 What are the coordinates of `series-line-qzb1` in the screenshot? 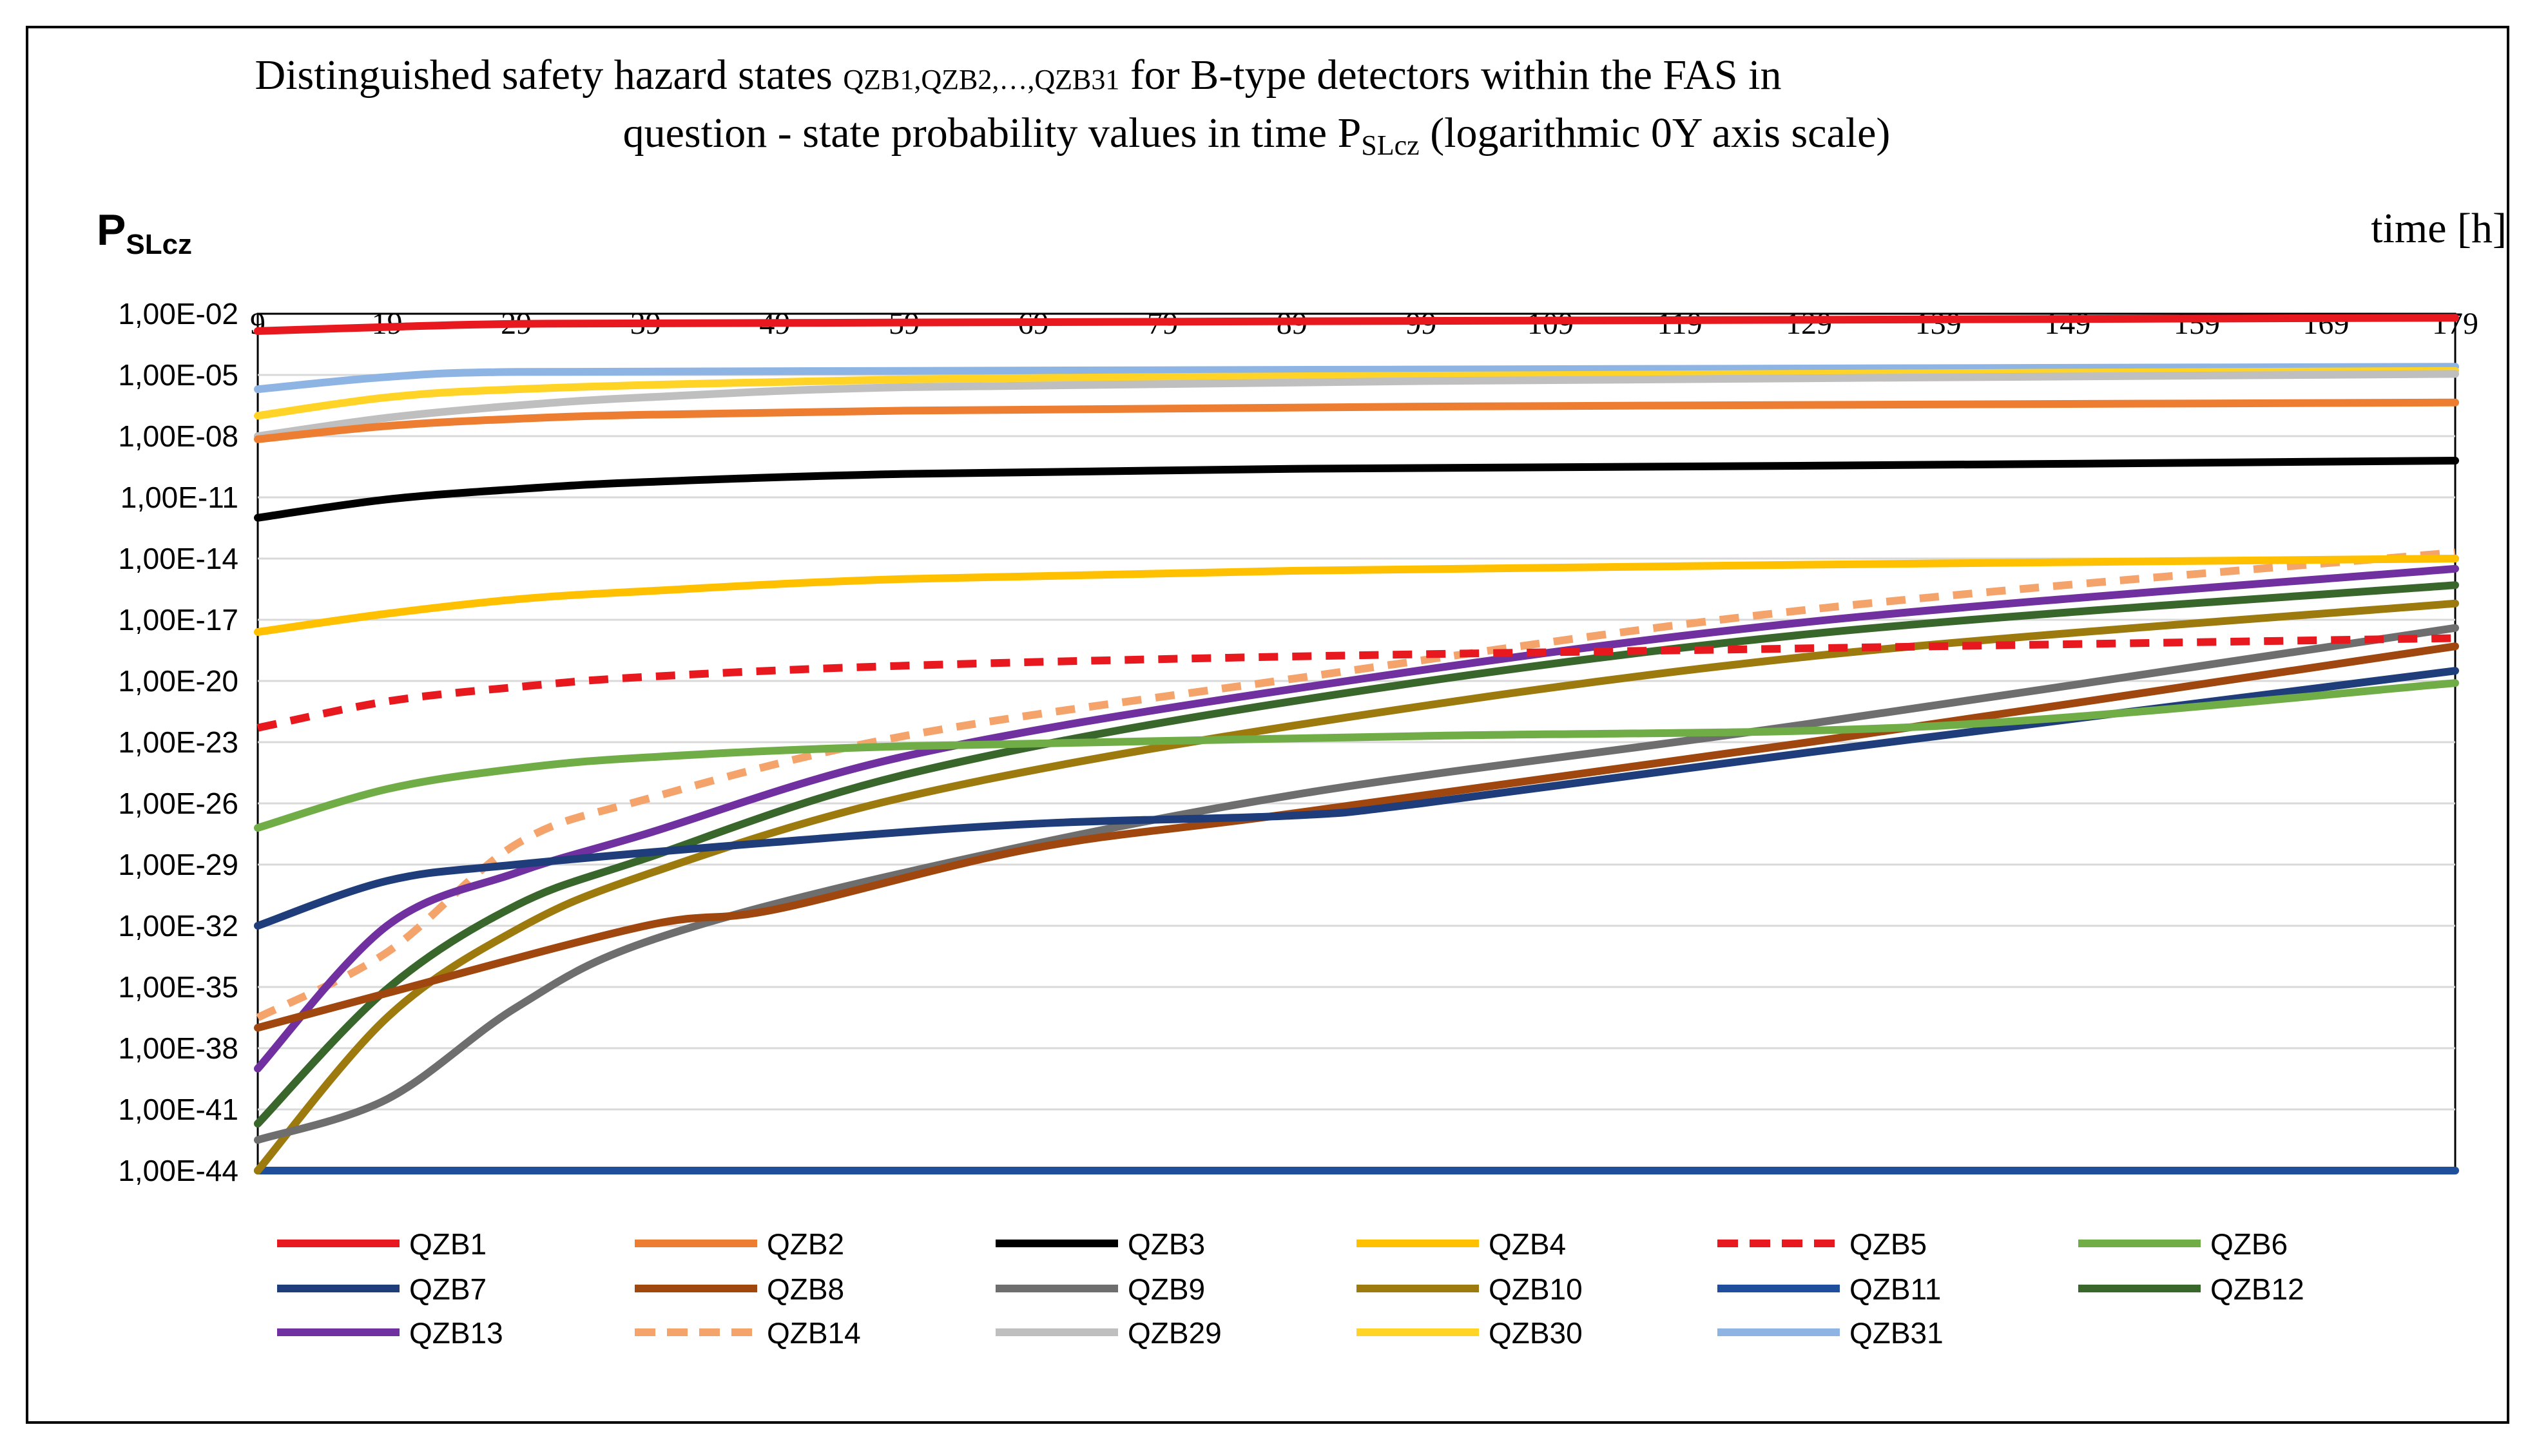 It's located at (1356, 324).